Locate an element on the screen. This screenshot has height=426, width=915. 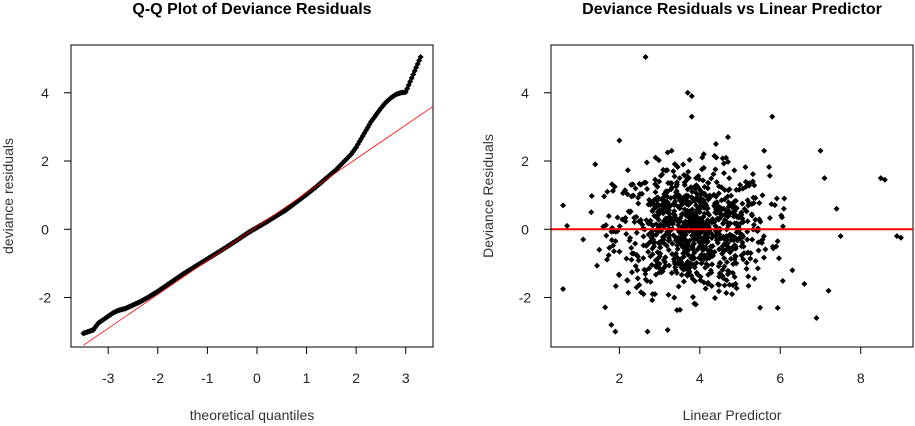
x-tick-label: -1 is located at coordinates (207, 378).